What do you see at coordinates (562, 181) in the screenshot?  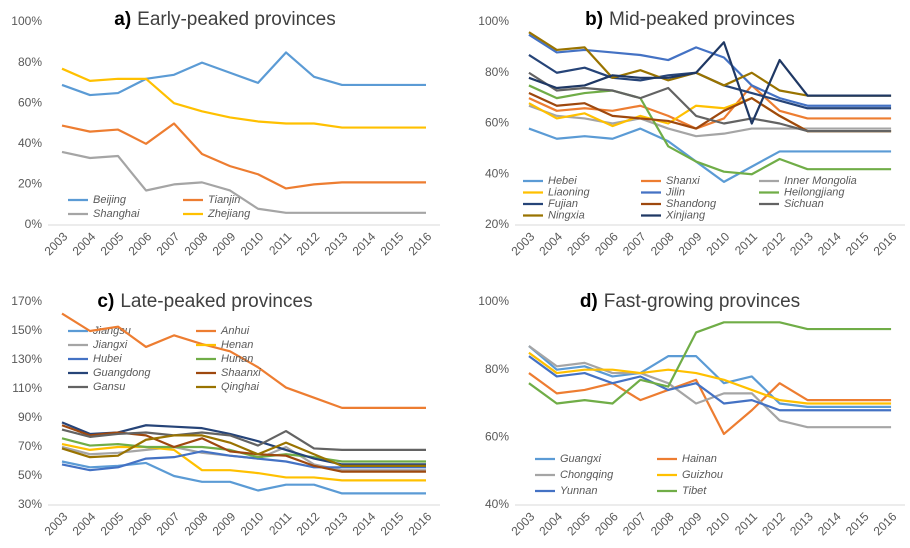 I see `legend-label: Hebei` at bounding box center [562, 181].